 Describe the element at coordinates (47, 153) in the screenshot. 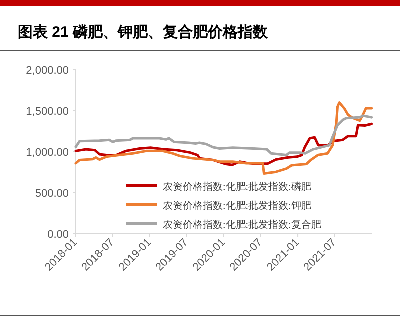

I see `y-tick-label: 1,000.00` at that location.